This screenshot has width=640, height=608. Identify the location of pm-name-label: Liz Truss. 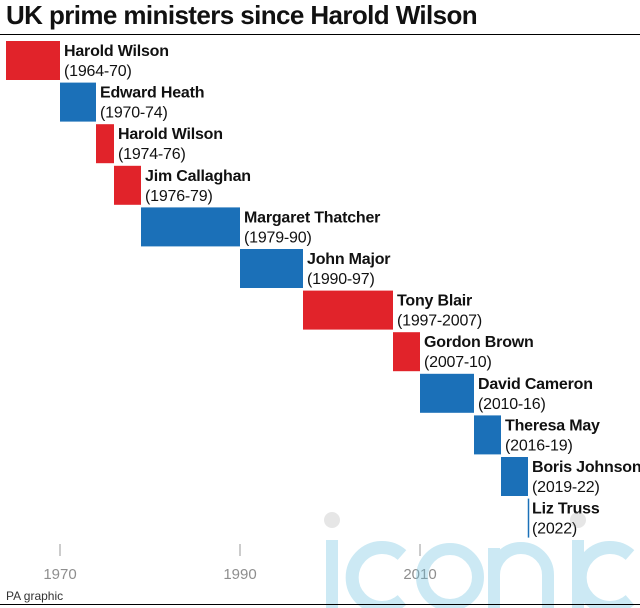
(566, 509).